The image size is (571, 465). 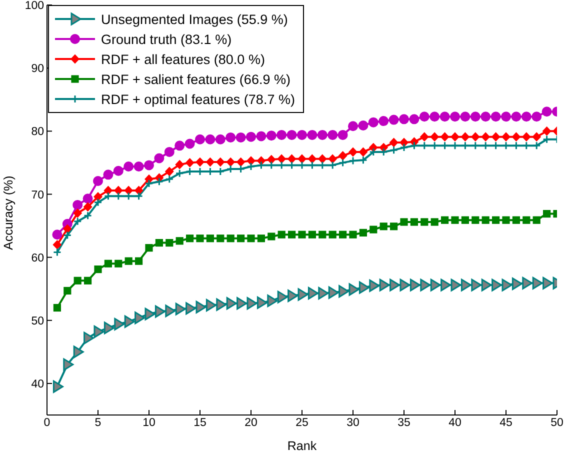 I want to click on x-tick-label: 35, so click(x=404, y=423).